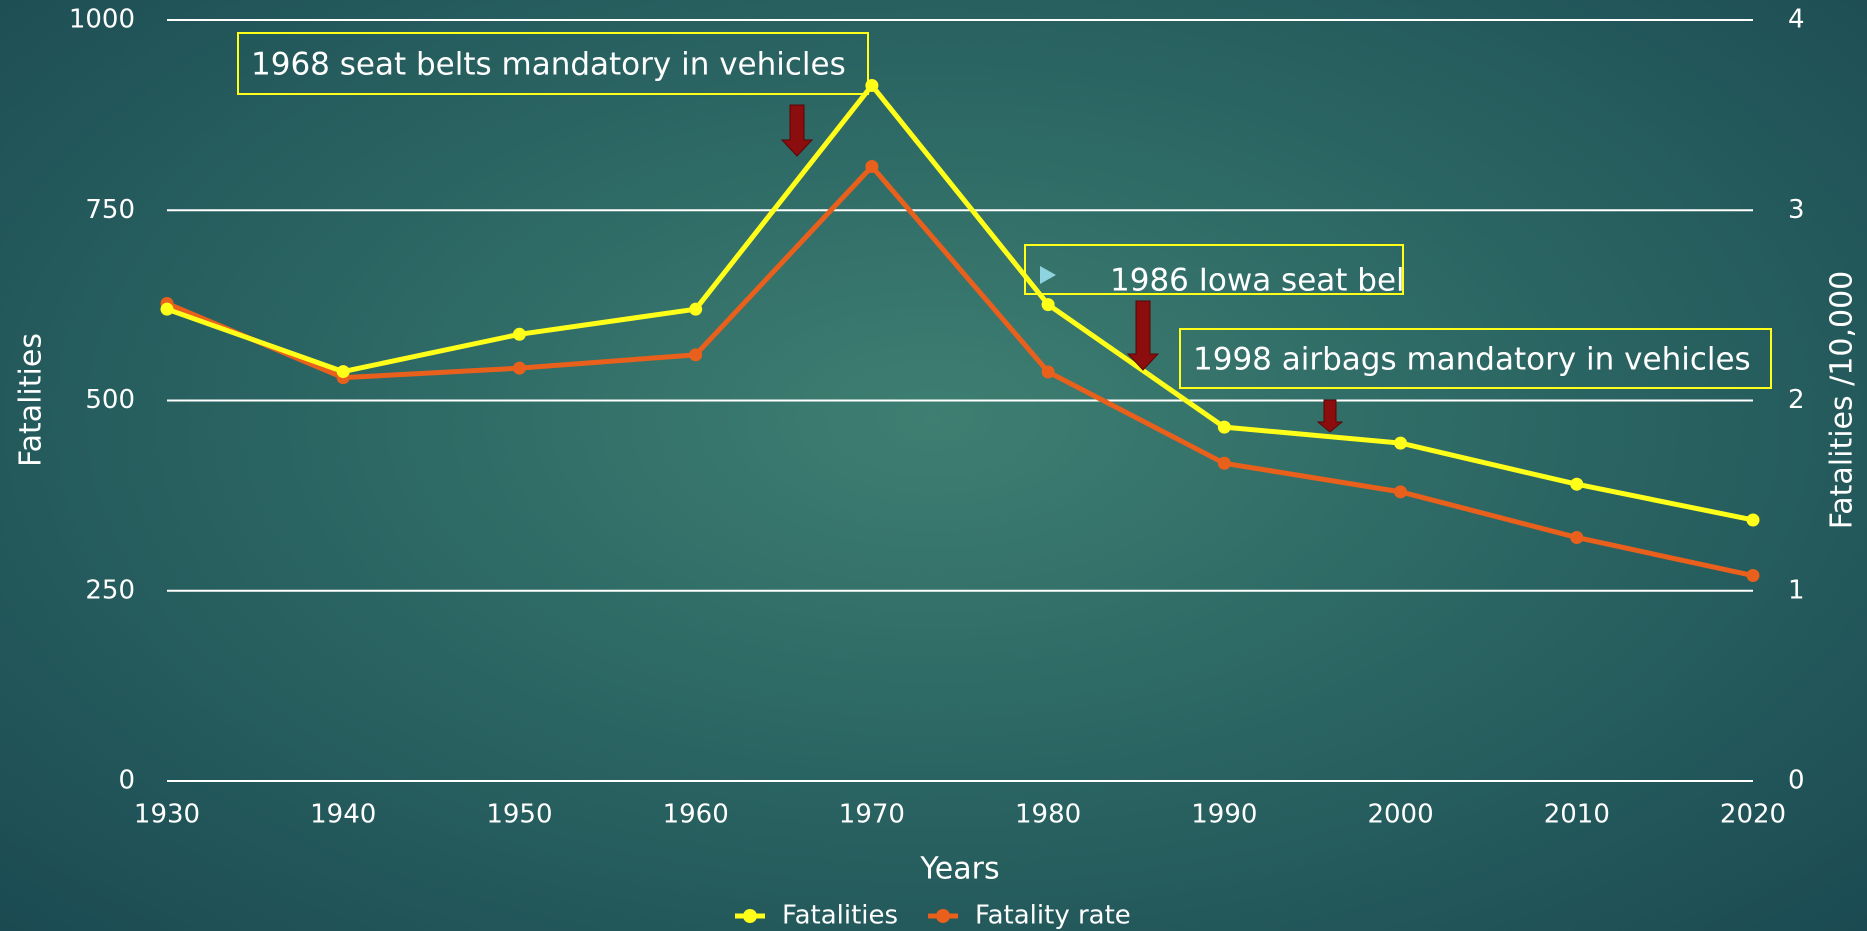  I want to click on y2-tick-label: 2, so click(1796, 400).